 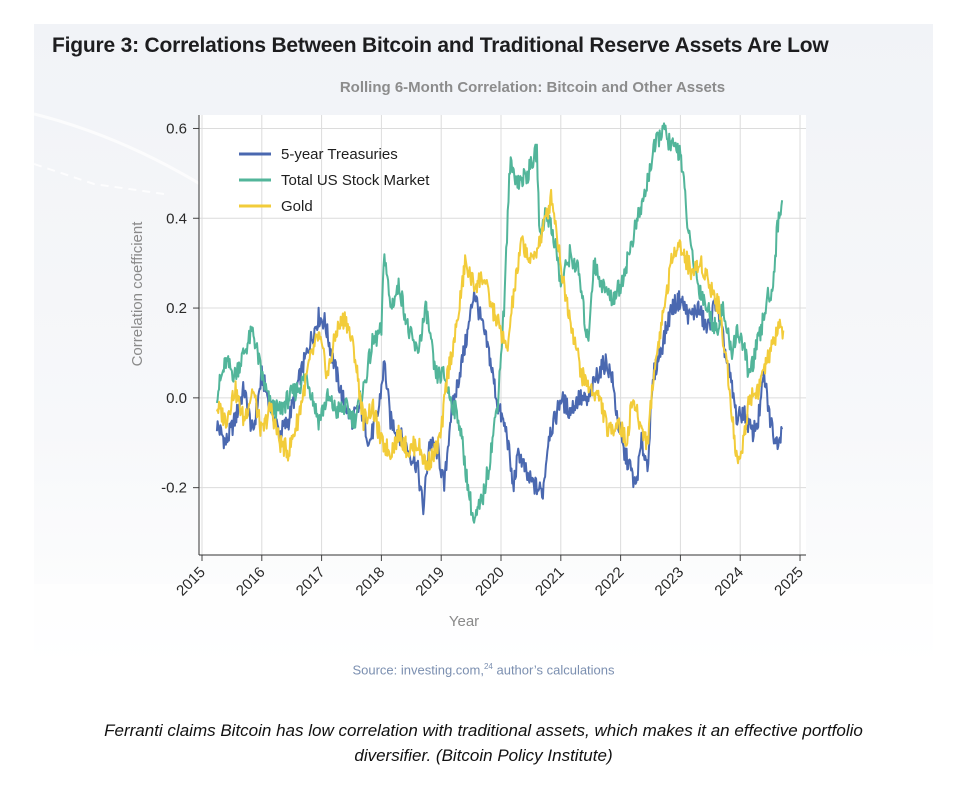 What do you see at coordinates (339, 154) in the screenshot?
I see `legend-label: 5-year Treasuries` at bounding box center [339, 154].